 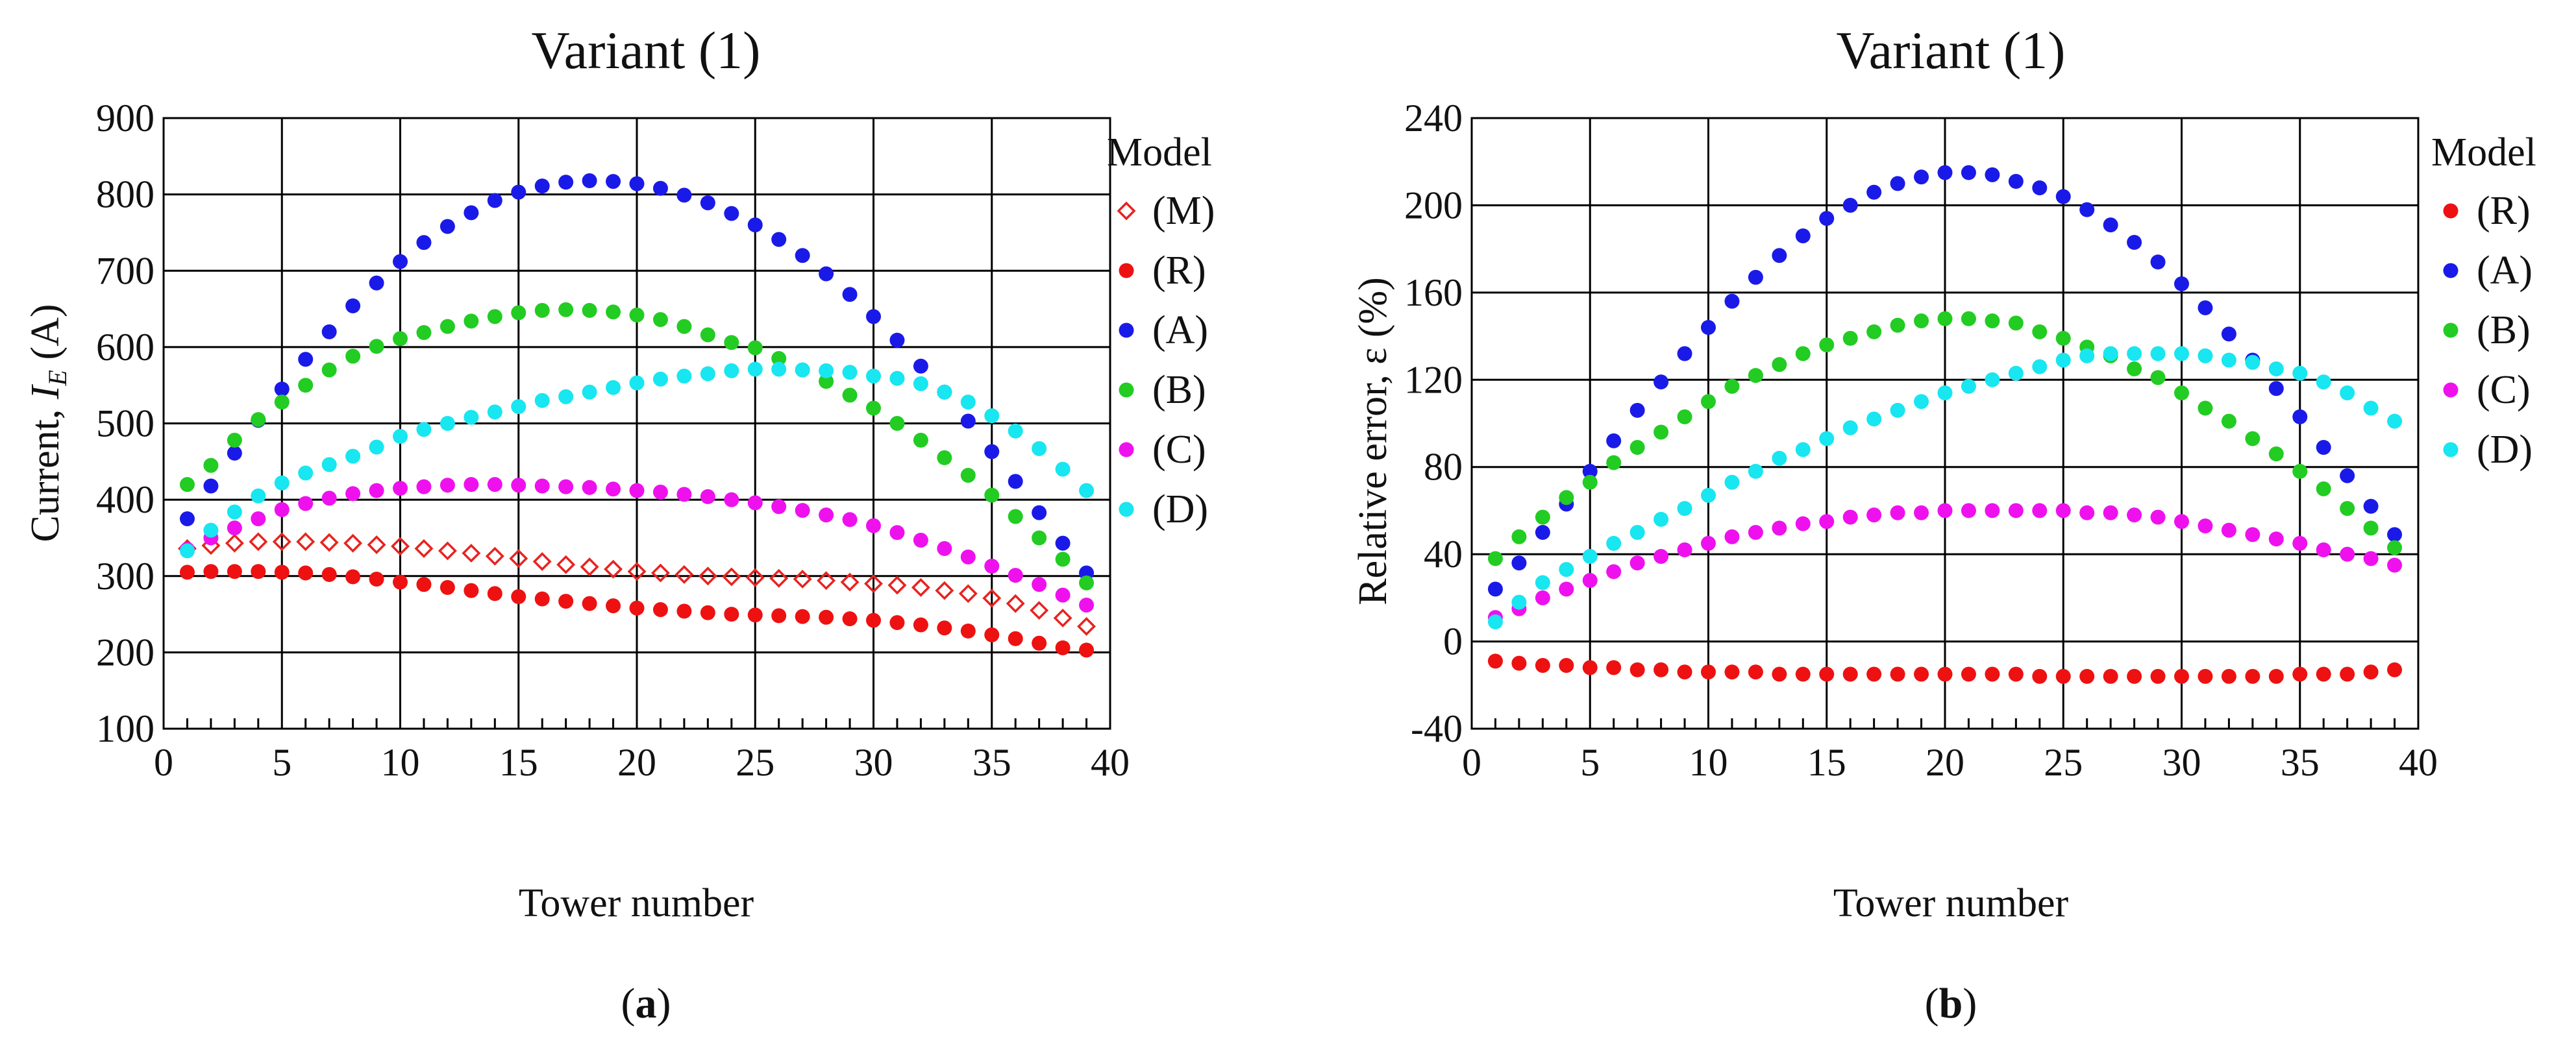 I want to click on chart-a-legend-marker-m, so click(x=1126, y=211).